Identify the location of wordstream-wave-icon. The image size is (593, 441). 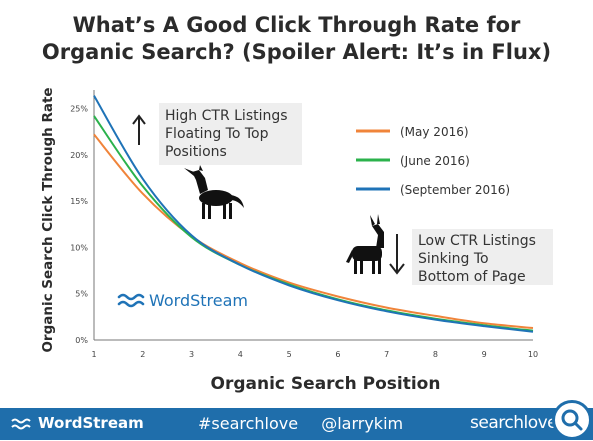
(131, 300).